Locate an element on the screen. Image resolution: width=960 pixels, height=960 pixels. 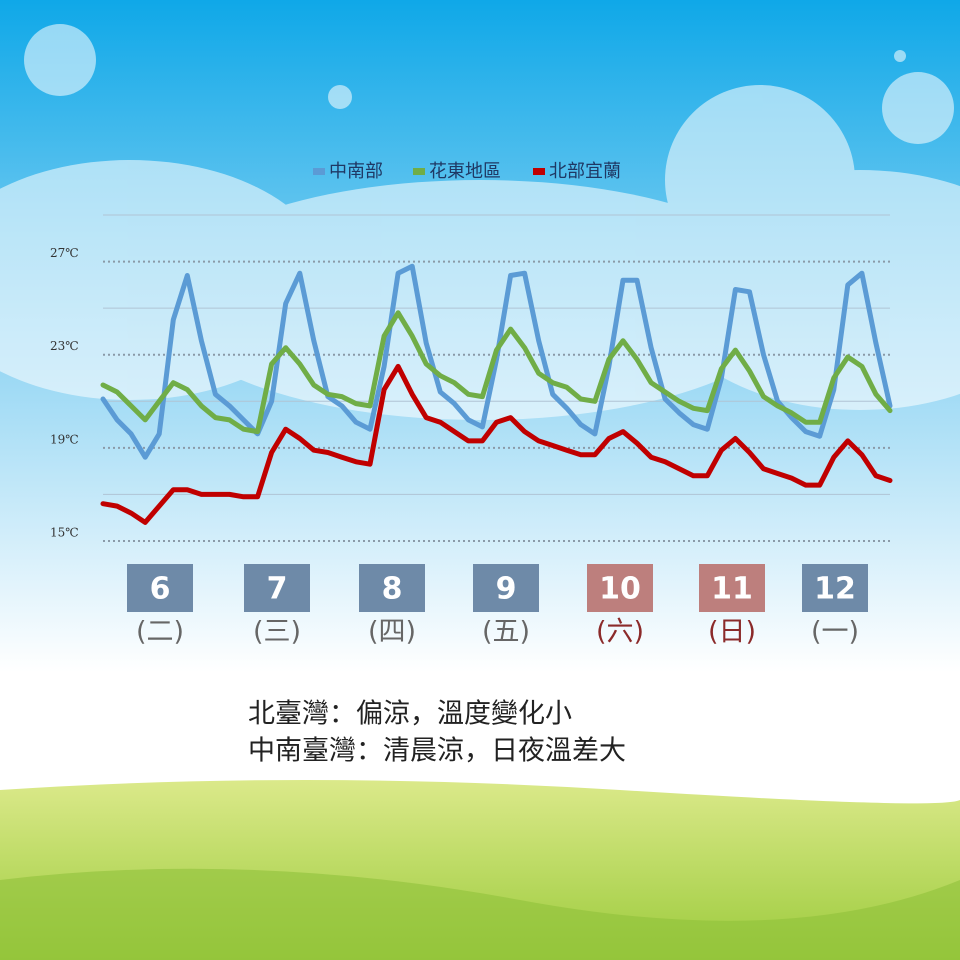
day-date: 7 is located at coordinates (277, 589).